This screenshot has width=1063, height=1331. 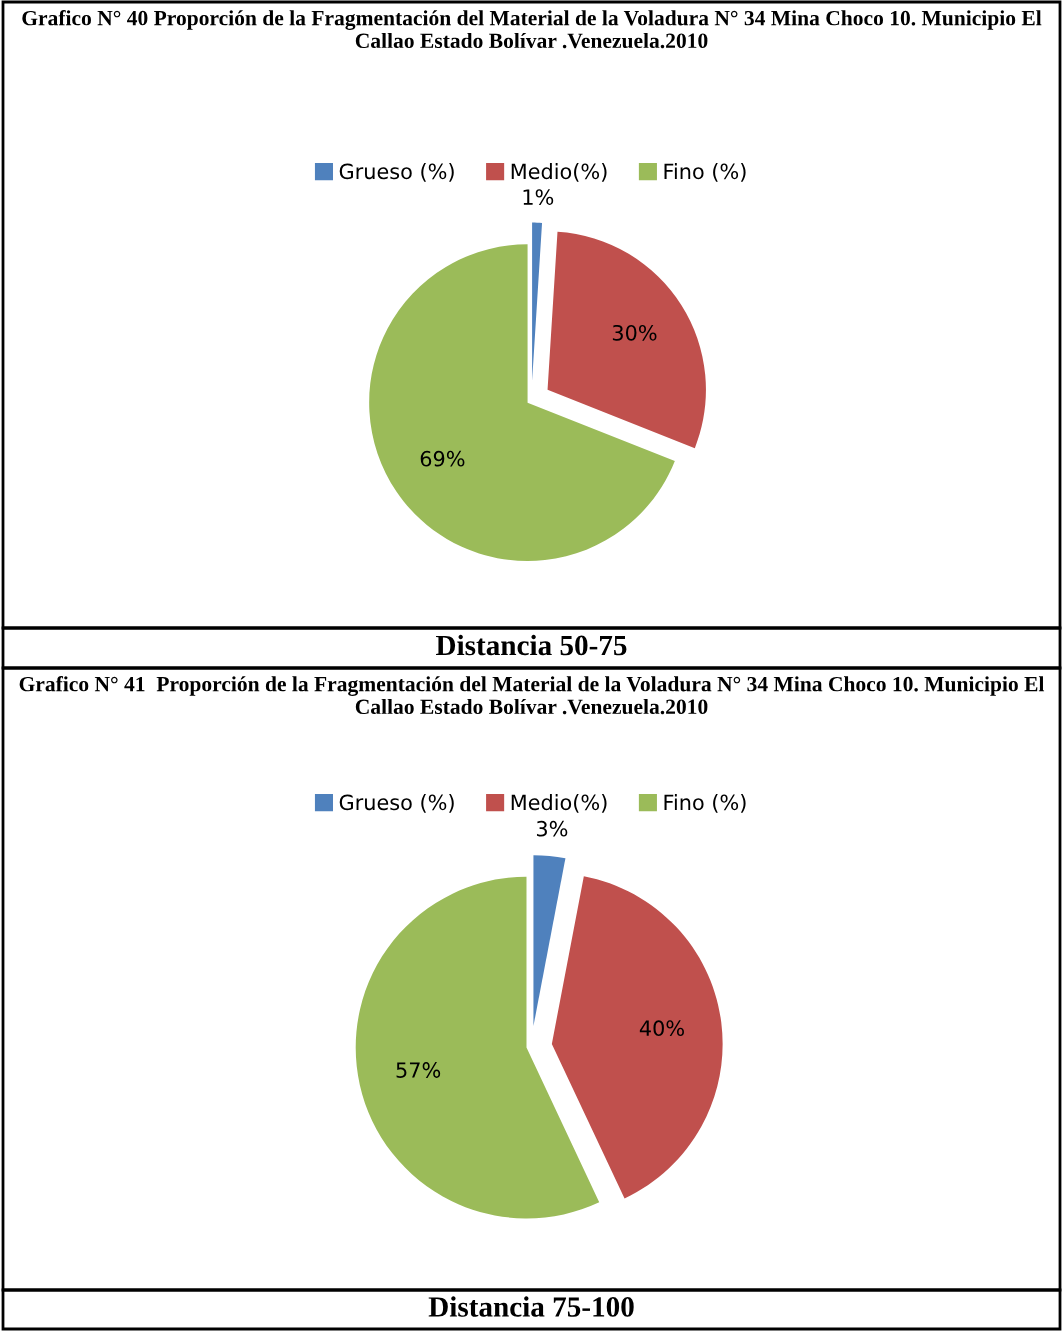 What do you see at coordinates (442, 458) in the screenshot?
I see `data-label: 69%` at bounding box center [442, 458].